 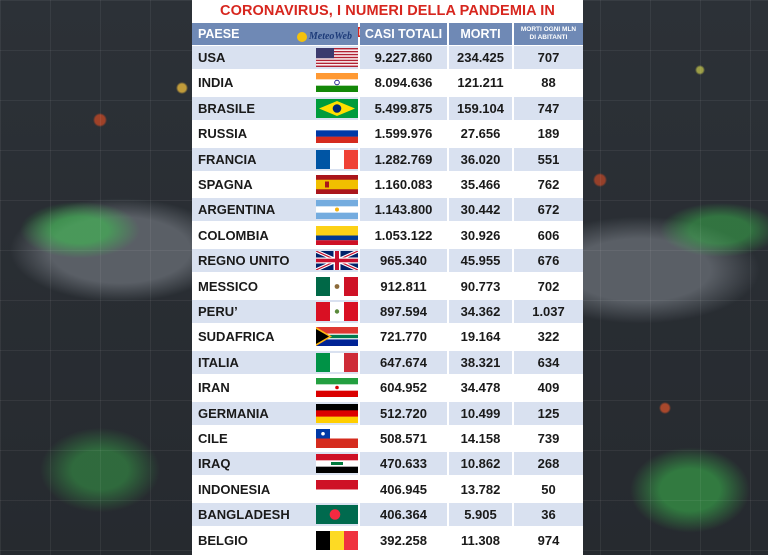 I want to click on header-rate-line1: MORTI OGNI MLN, so click(x=548, y=29).